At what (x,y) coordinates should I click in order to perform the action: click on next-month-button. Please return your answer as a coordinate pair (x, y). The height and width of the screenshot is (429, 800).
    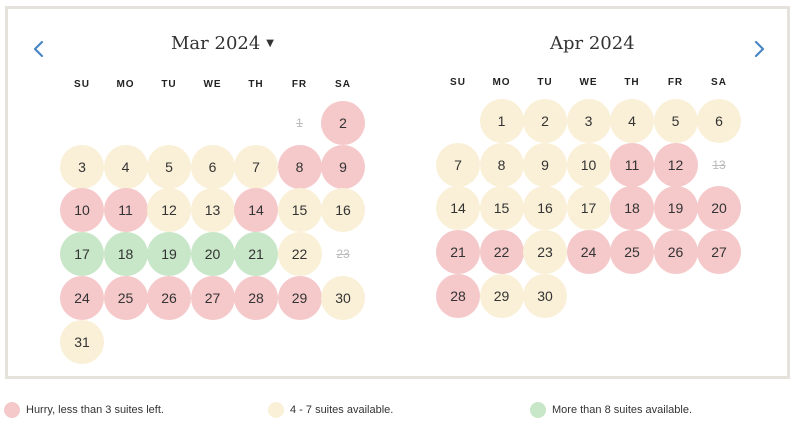
    Looking at the image, I should click on (759, 49).